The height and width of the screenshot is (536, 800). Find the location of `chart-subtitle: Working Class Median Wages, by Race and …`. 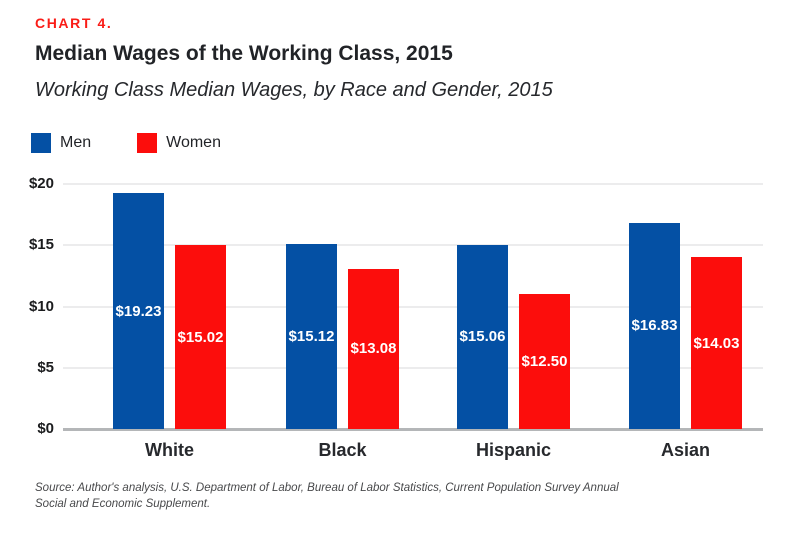

chart-subtitle: Working Class Median Wages, by Race and … is located at coordinates (294, 90).